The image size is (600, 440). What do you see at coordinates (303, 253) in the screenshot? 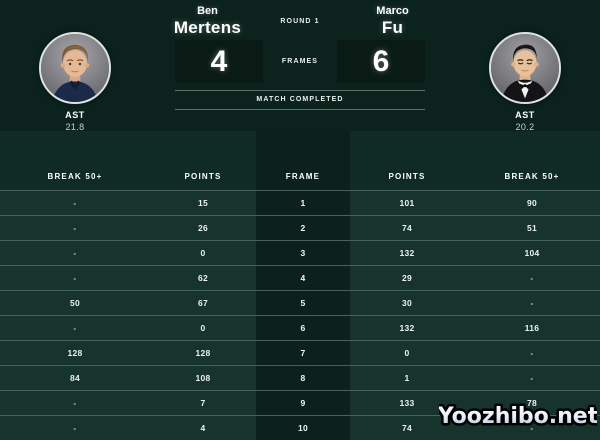
I see `frame-number-cell: 3` at bounding box center [303, 253].